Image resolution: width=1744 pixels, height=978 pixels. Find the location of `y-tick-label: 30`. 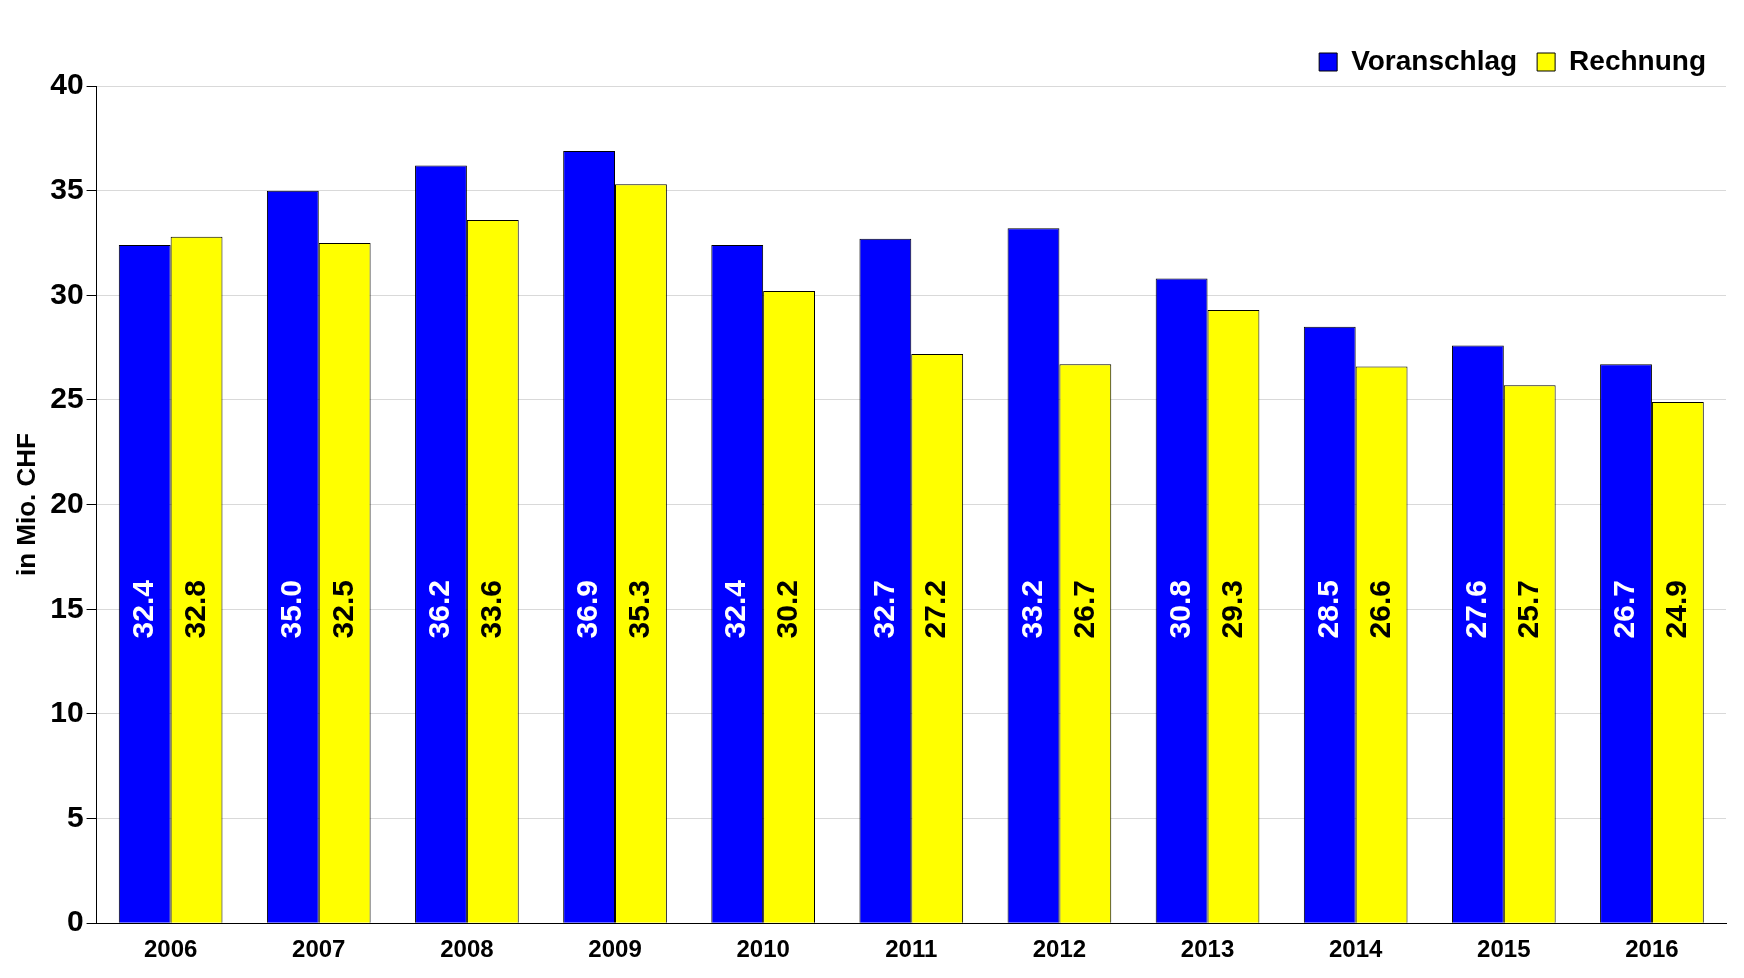

y-tick-label: 30 is located at coordinates (67, 293).